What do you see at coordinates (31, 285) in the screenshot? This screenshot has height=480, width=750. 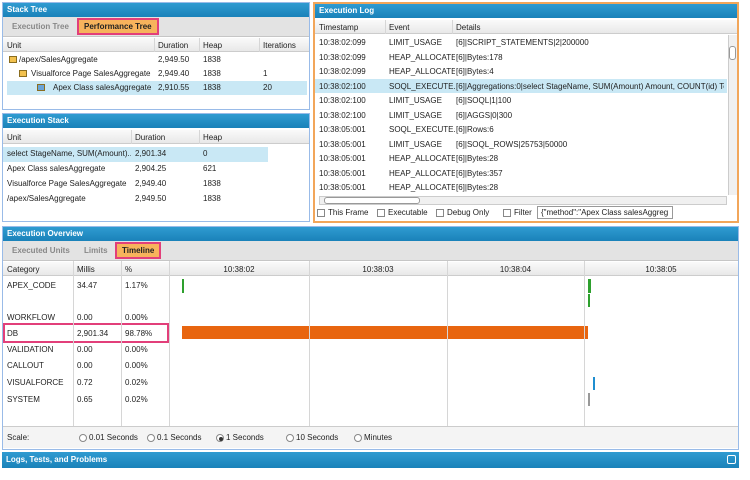 I see `cell: APEX_CODE` at bounding box center [31, 285].